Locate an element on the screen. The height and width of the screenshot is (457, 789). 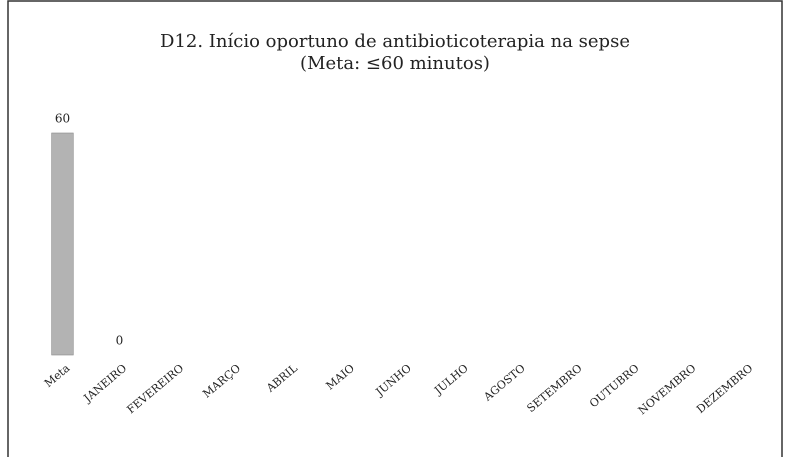
bar is located at coordinates (62, 244).